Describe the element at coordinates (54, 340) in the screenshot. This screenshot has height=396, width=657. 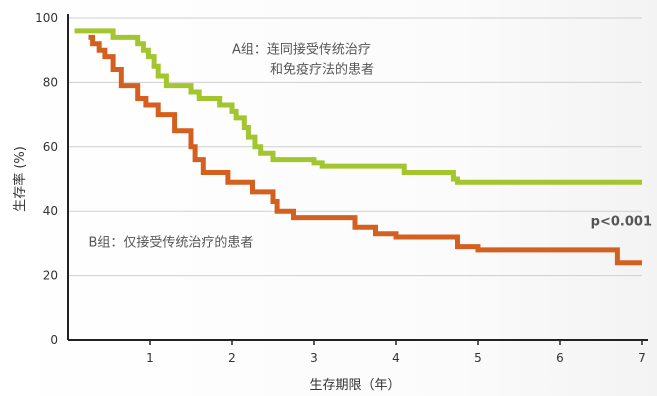
I see `y-tick-label: 0` at that location.